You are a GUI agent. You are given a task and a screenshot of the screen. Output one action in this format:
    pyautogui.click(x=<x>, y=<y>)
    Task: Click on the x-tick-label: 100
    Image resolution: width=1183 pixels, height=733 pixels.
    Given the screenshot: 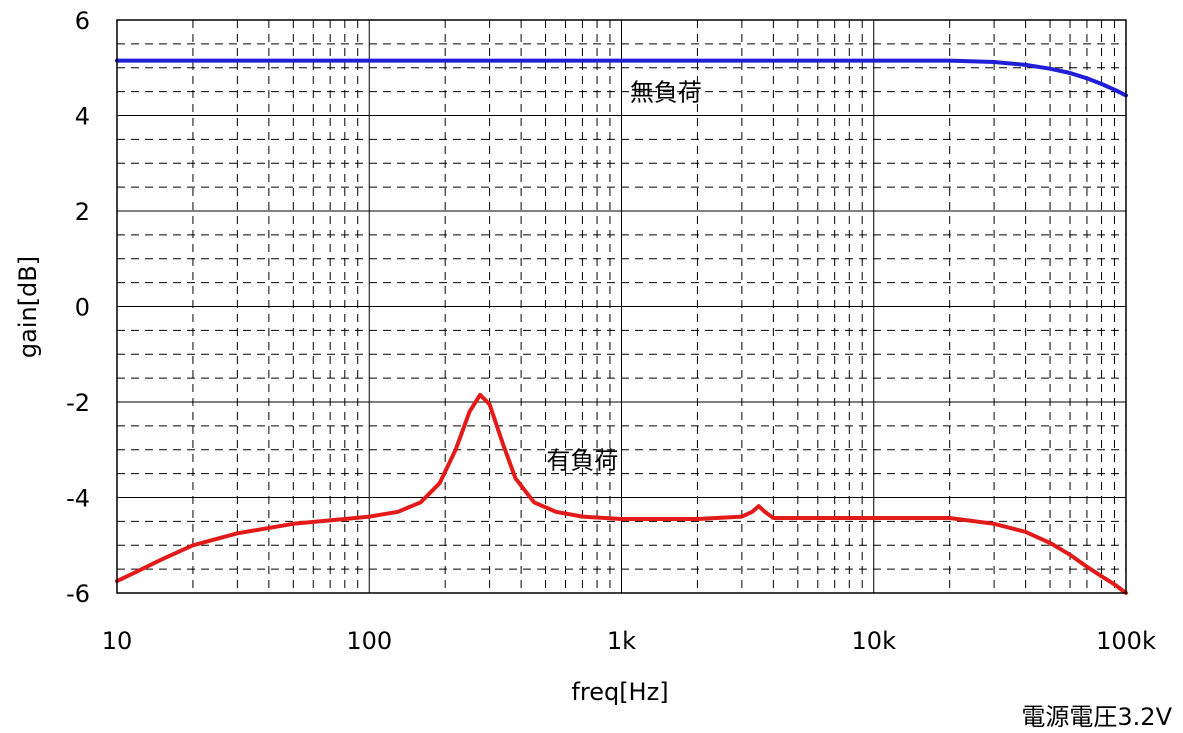 What is the action you would take?
    pyautogui.click(x=369, y=641)
    